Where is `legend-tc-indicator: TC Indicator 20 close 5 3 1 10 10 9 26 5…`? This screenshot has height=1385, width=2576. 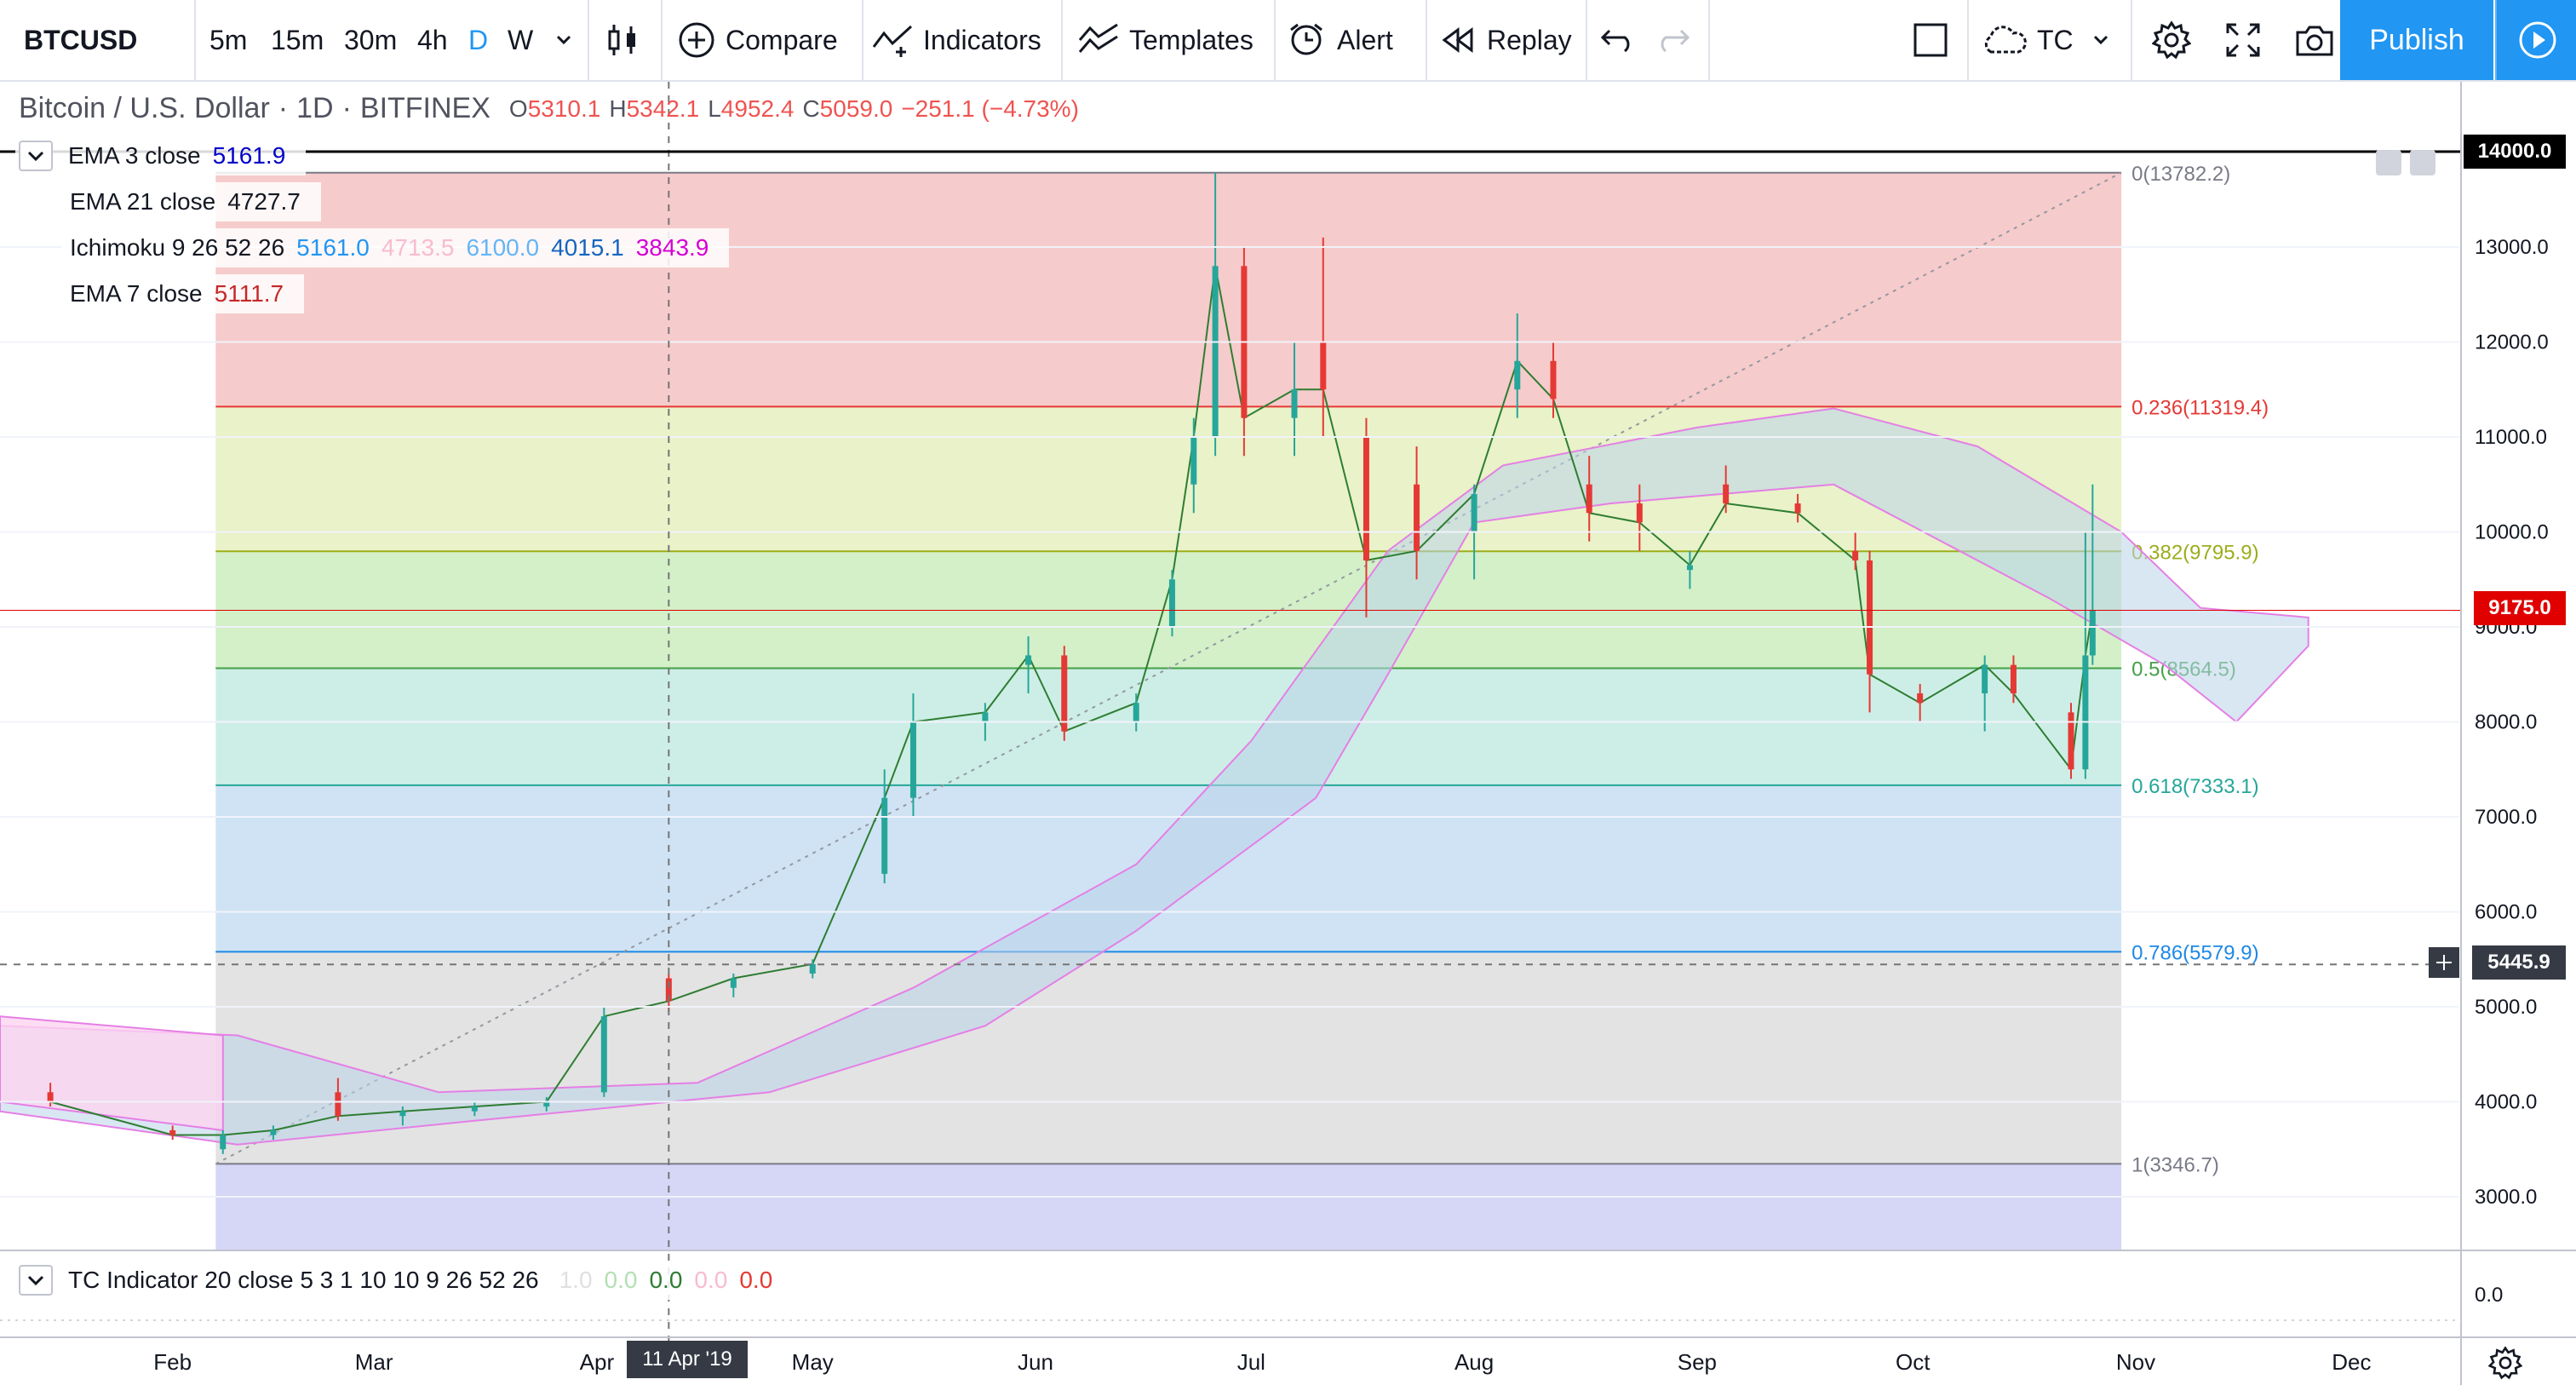
legend-tc-indicator: TC Indicator 20 close 5 3 1 10 10 9 26 5… is located at coordinates (404, 1281).